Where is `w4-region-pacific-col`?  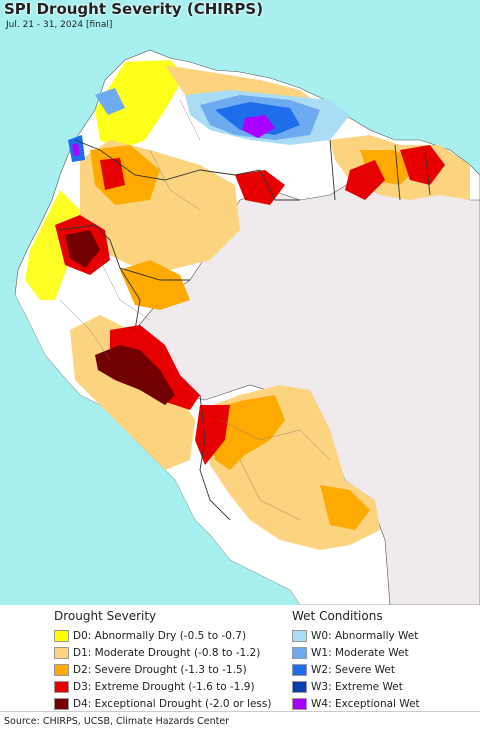 w4-region-pacific-col is located at coordinates (76, 149).